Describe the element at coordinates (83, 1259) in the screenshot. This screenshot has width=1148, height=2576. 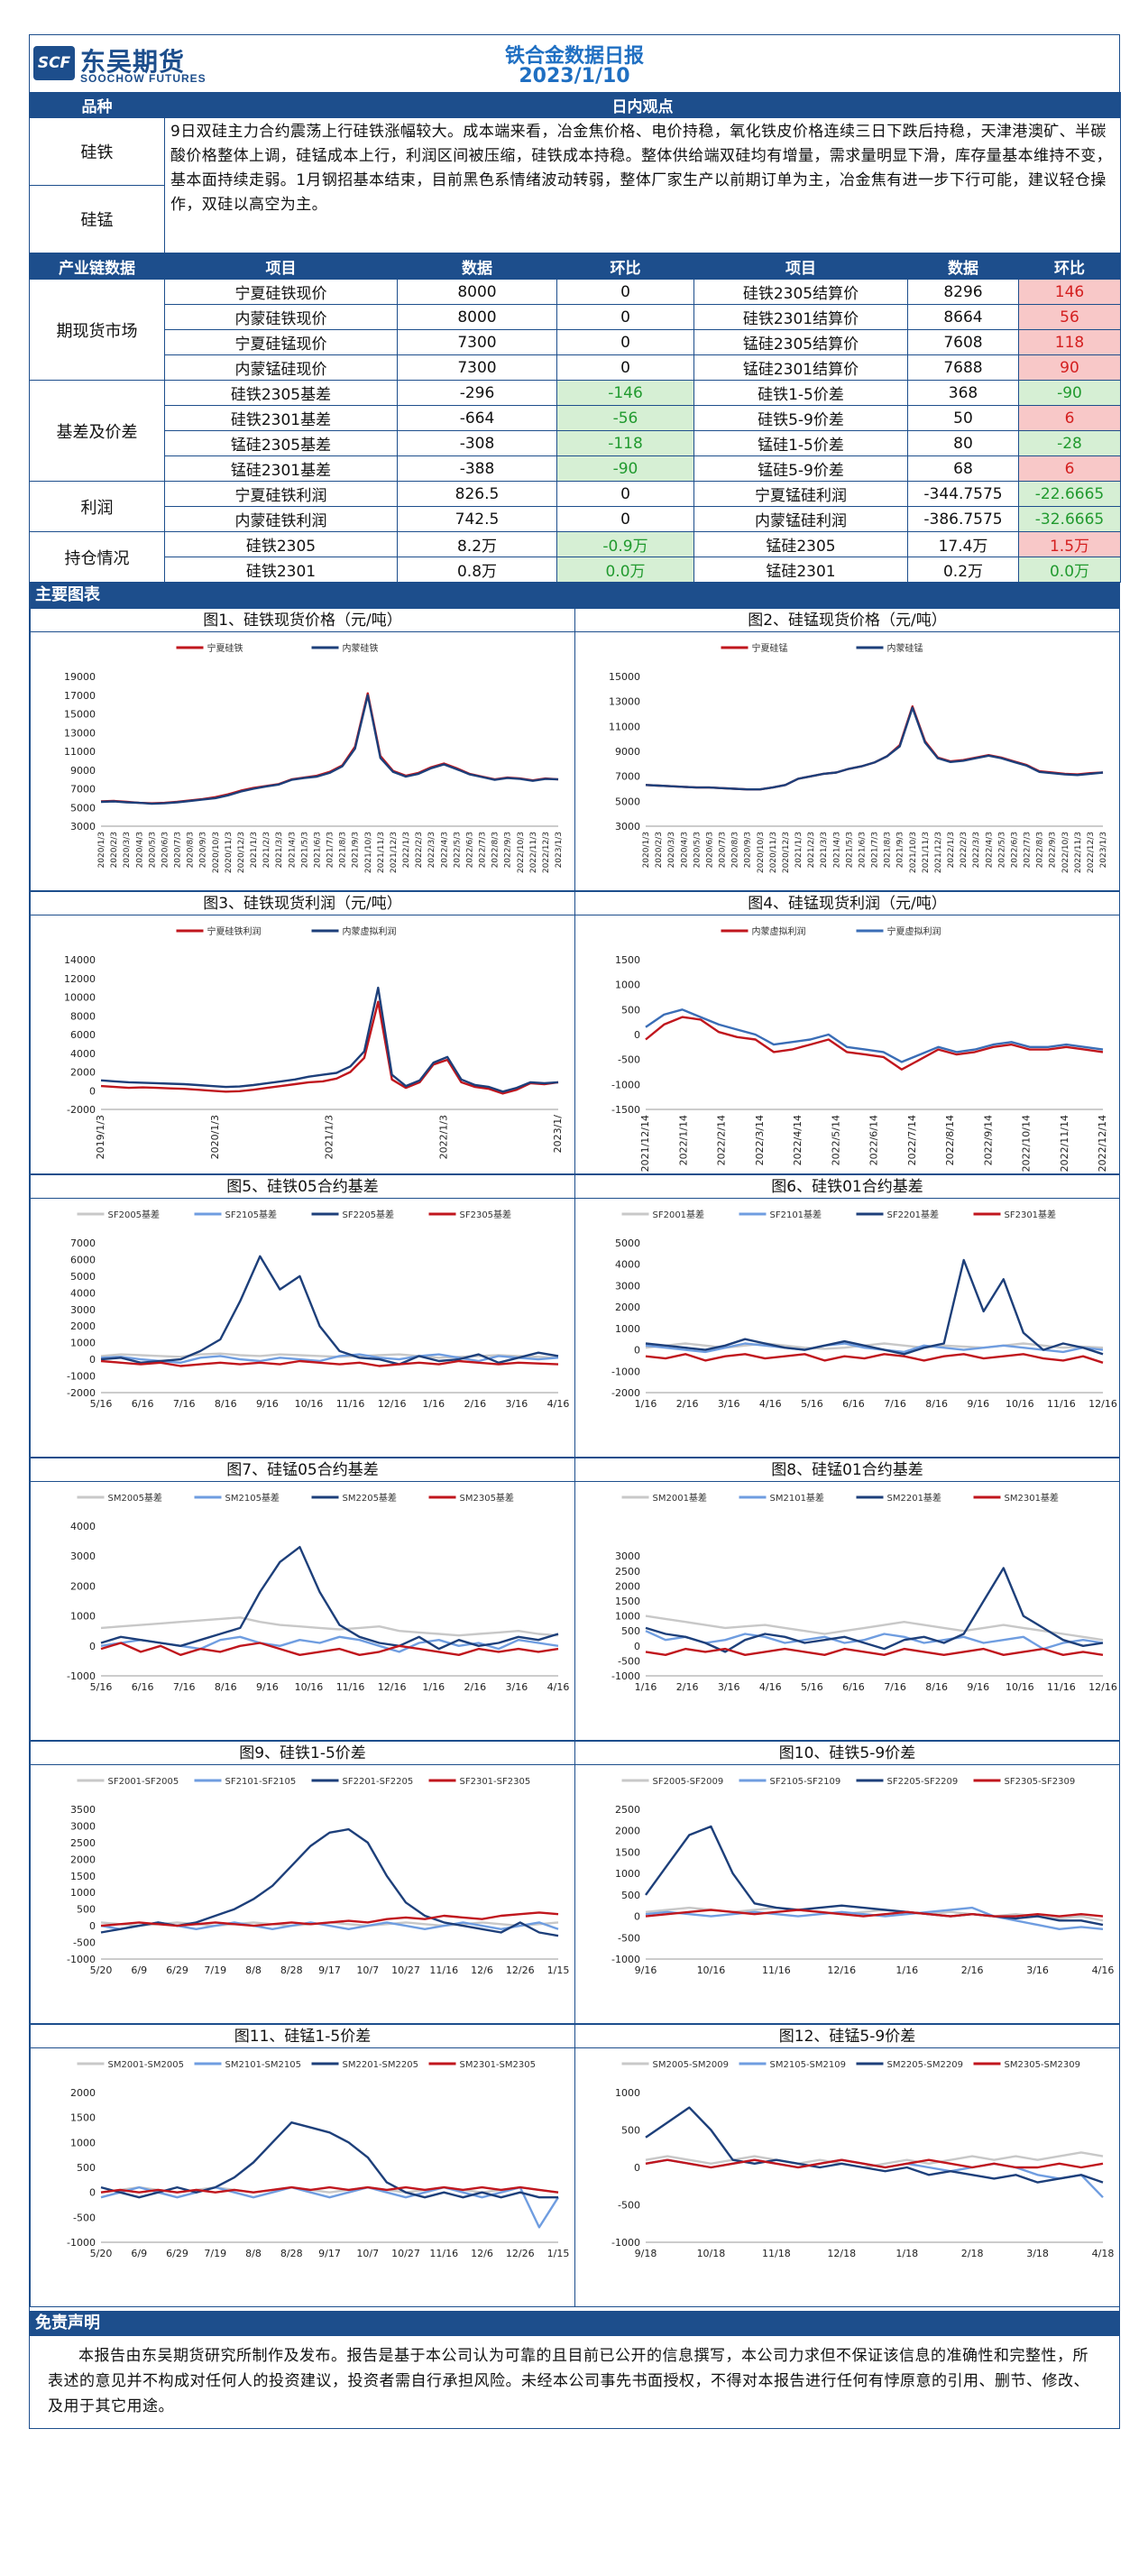
I see `y-tick-label: 6000` at that location.